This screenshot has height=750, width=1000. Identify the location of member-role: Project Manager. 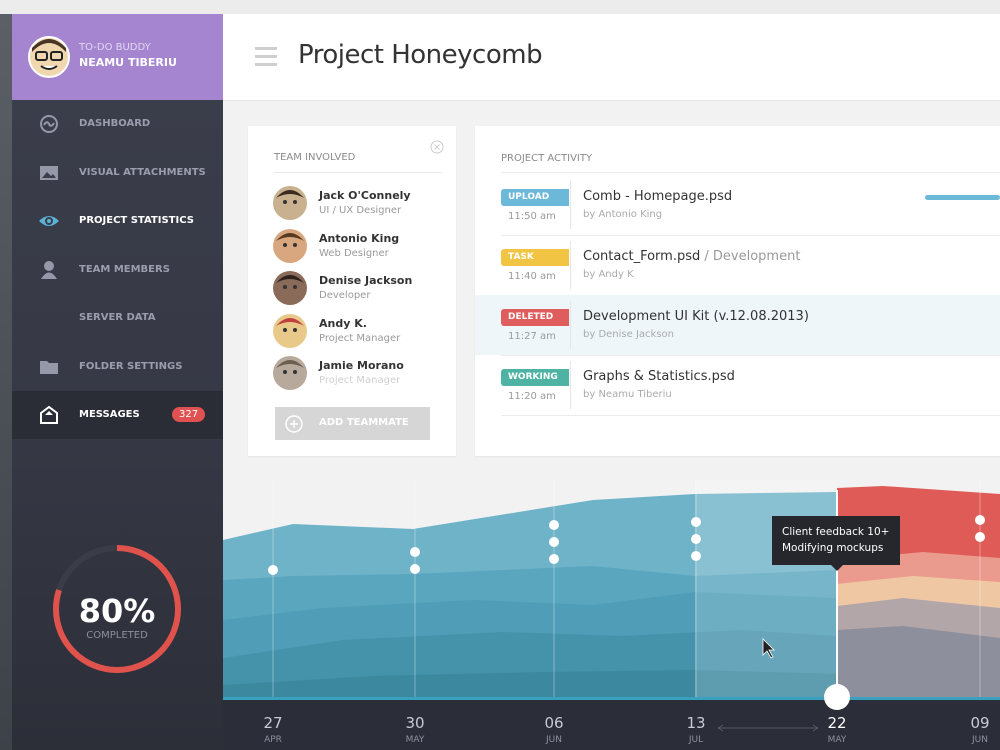
(360, 380).